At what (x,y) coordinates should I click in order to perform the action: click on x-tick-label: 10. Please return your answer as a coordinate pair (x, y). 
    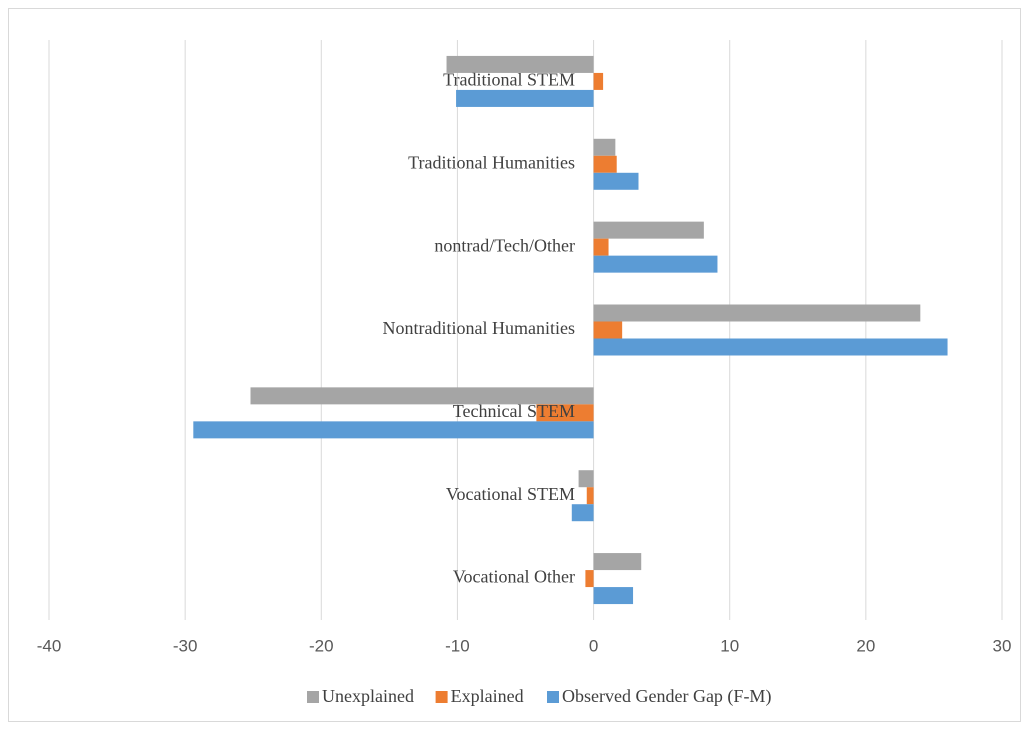
    Looking at the image, I should click on (729, 645).